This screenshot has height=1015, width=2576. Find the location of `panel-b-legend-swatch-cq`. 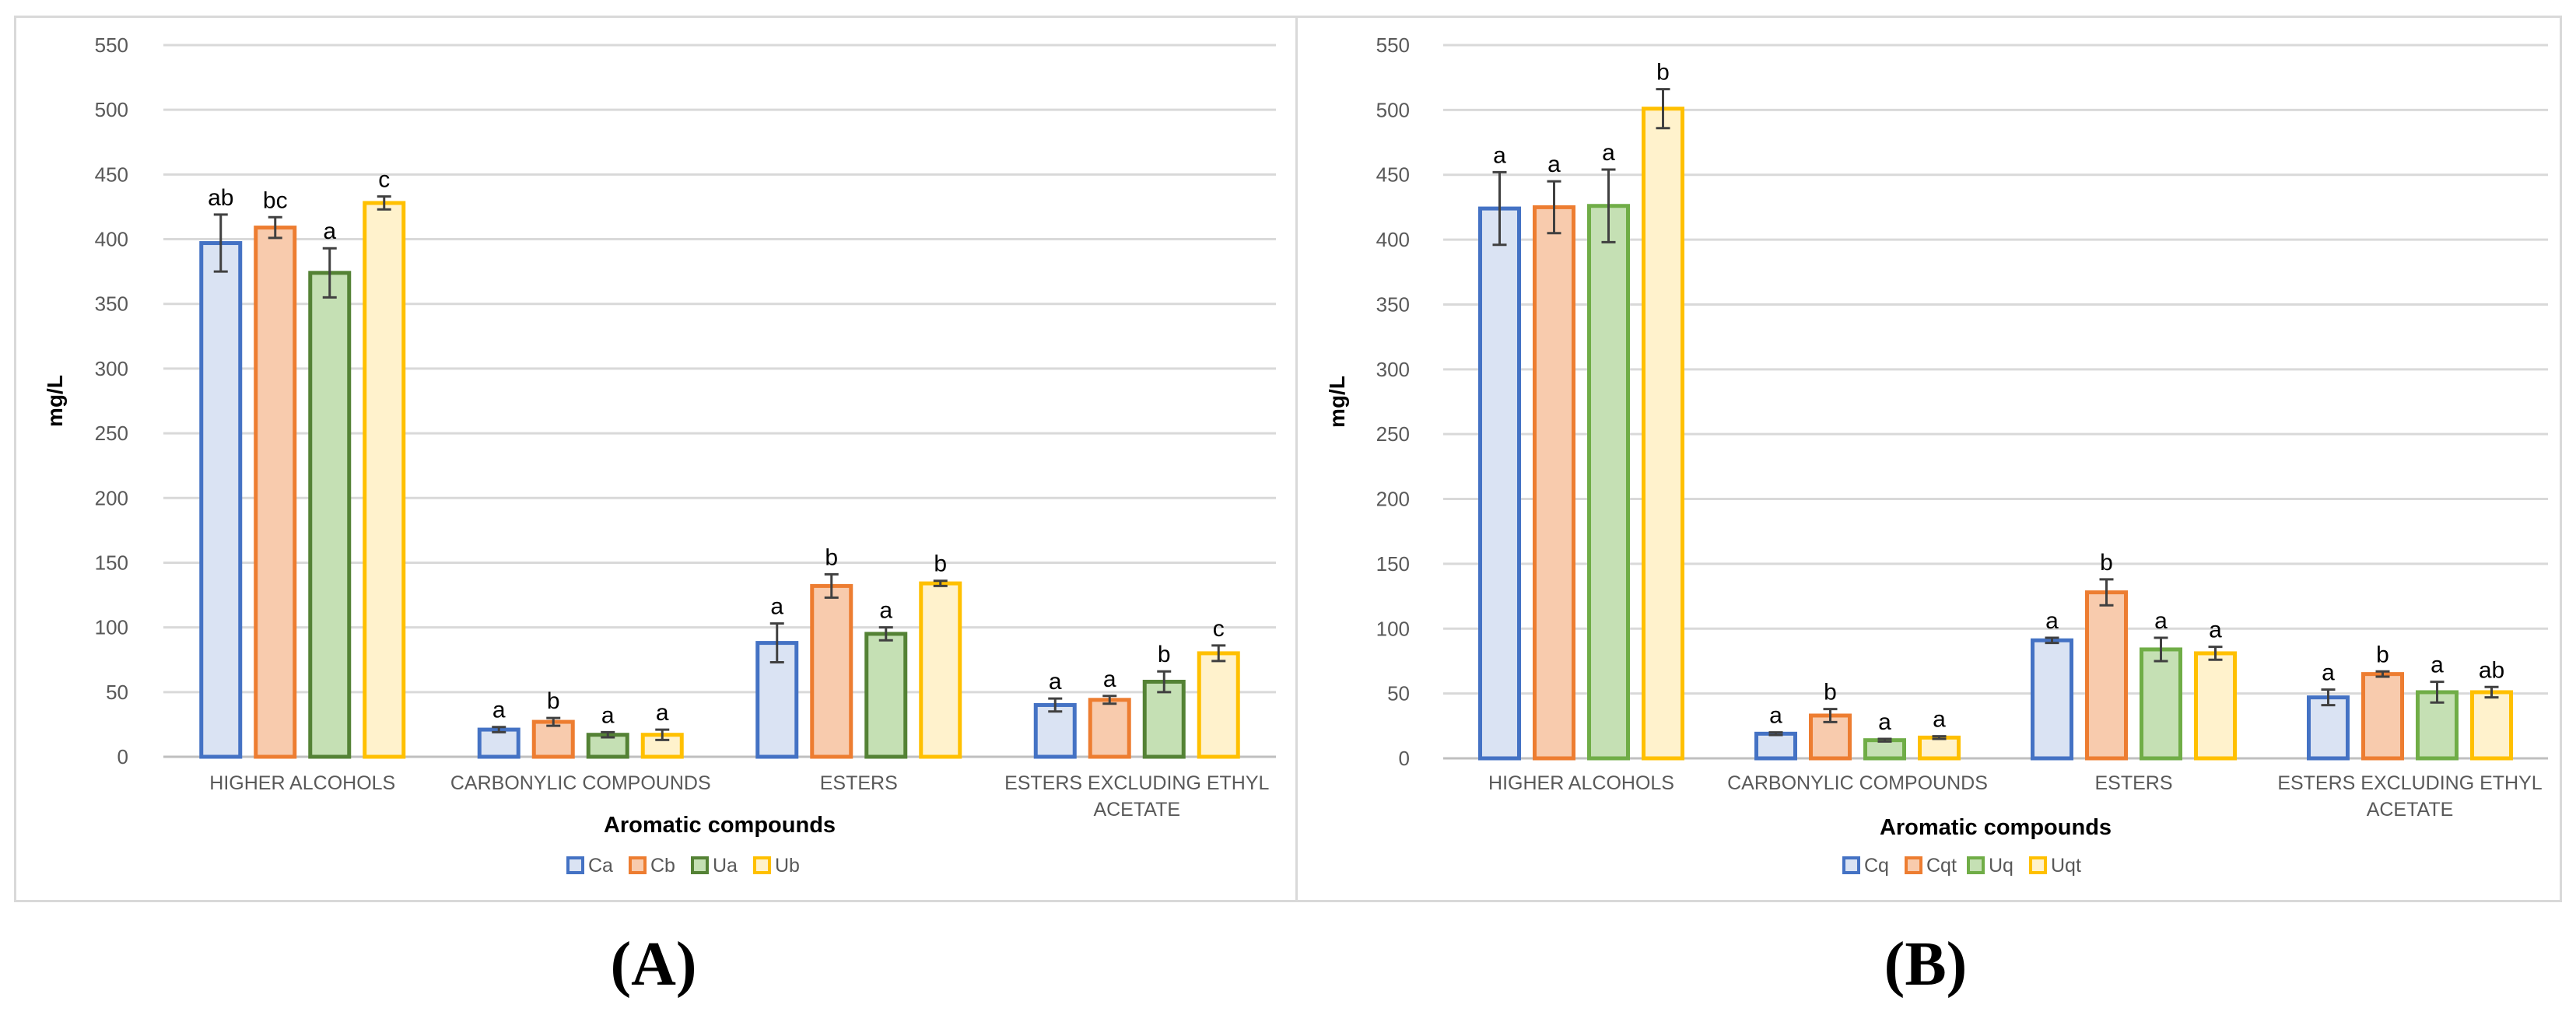

panel-b-legend-swatch-cq is located at coordinates (1851, 865).